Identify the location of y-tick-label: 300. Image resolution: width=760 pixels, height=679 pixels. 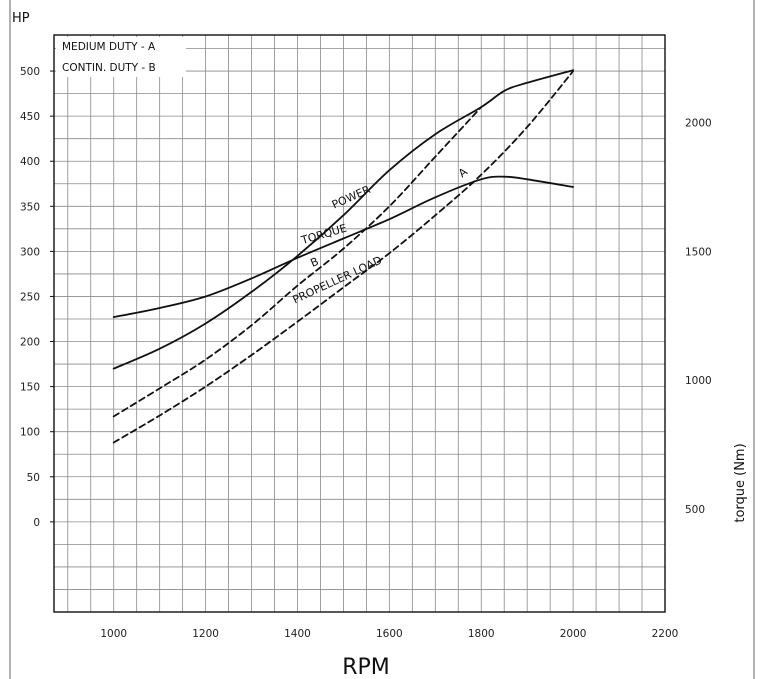
(30, 252).